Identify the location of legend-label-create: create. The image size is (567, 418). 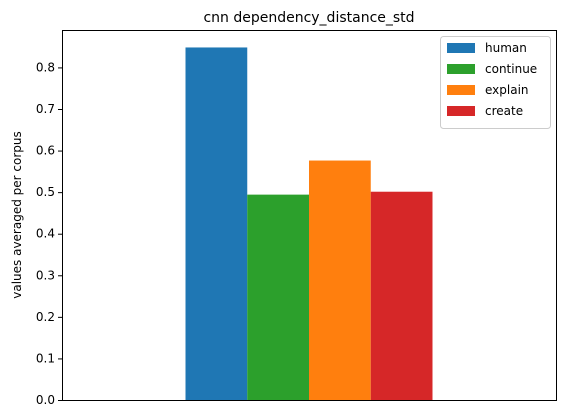
(504, 111).